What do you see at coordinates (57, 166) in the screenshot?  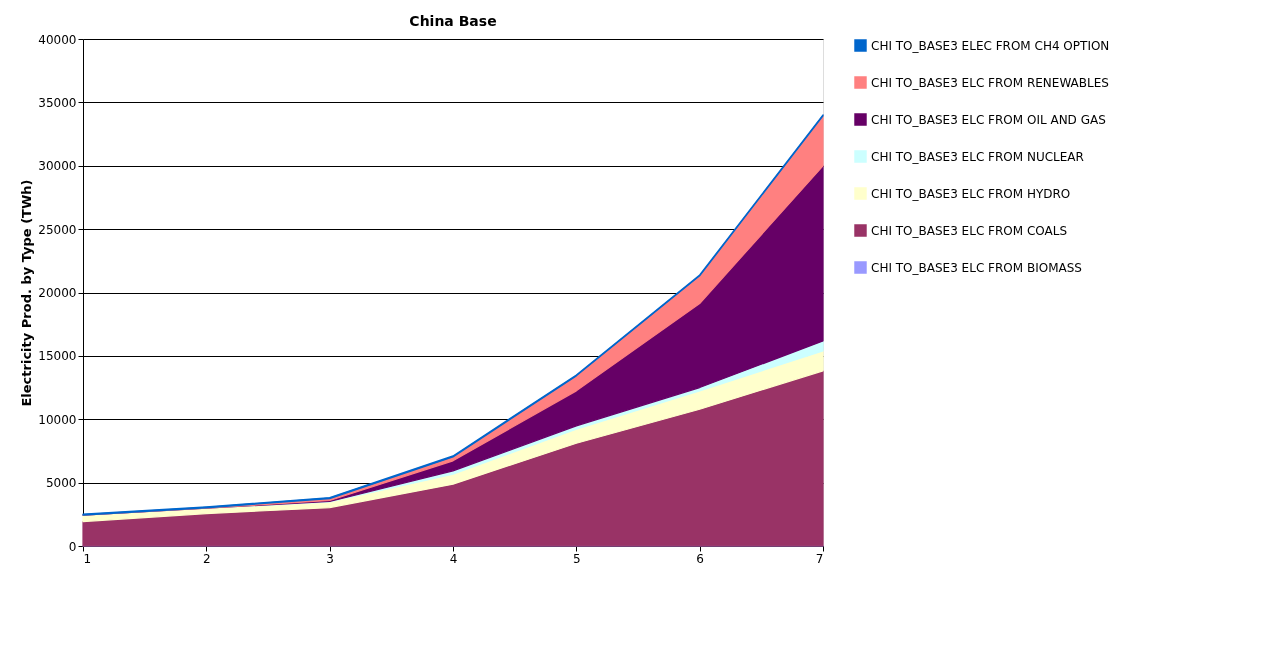 I see `y-tick-label: 30000` at bounding box center [57, 166].